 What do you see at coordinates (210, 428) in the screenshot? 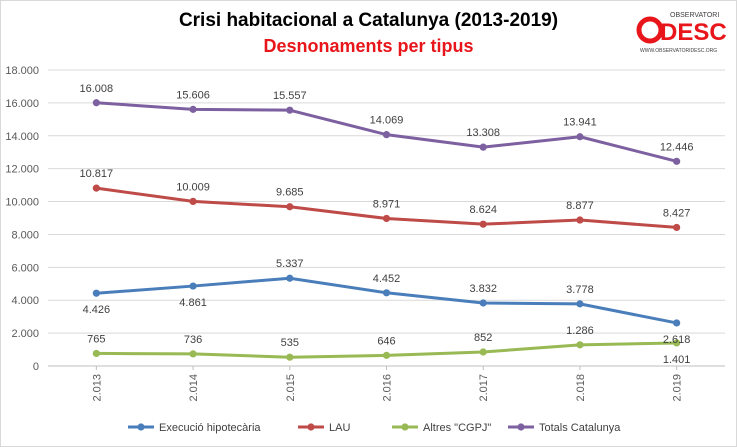
I see `legend-label: Execució hipotecària` at bounding box center [210, 428].